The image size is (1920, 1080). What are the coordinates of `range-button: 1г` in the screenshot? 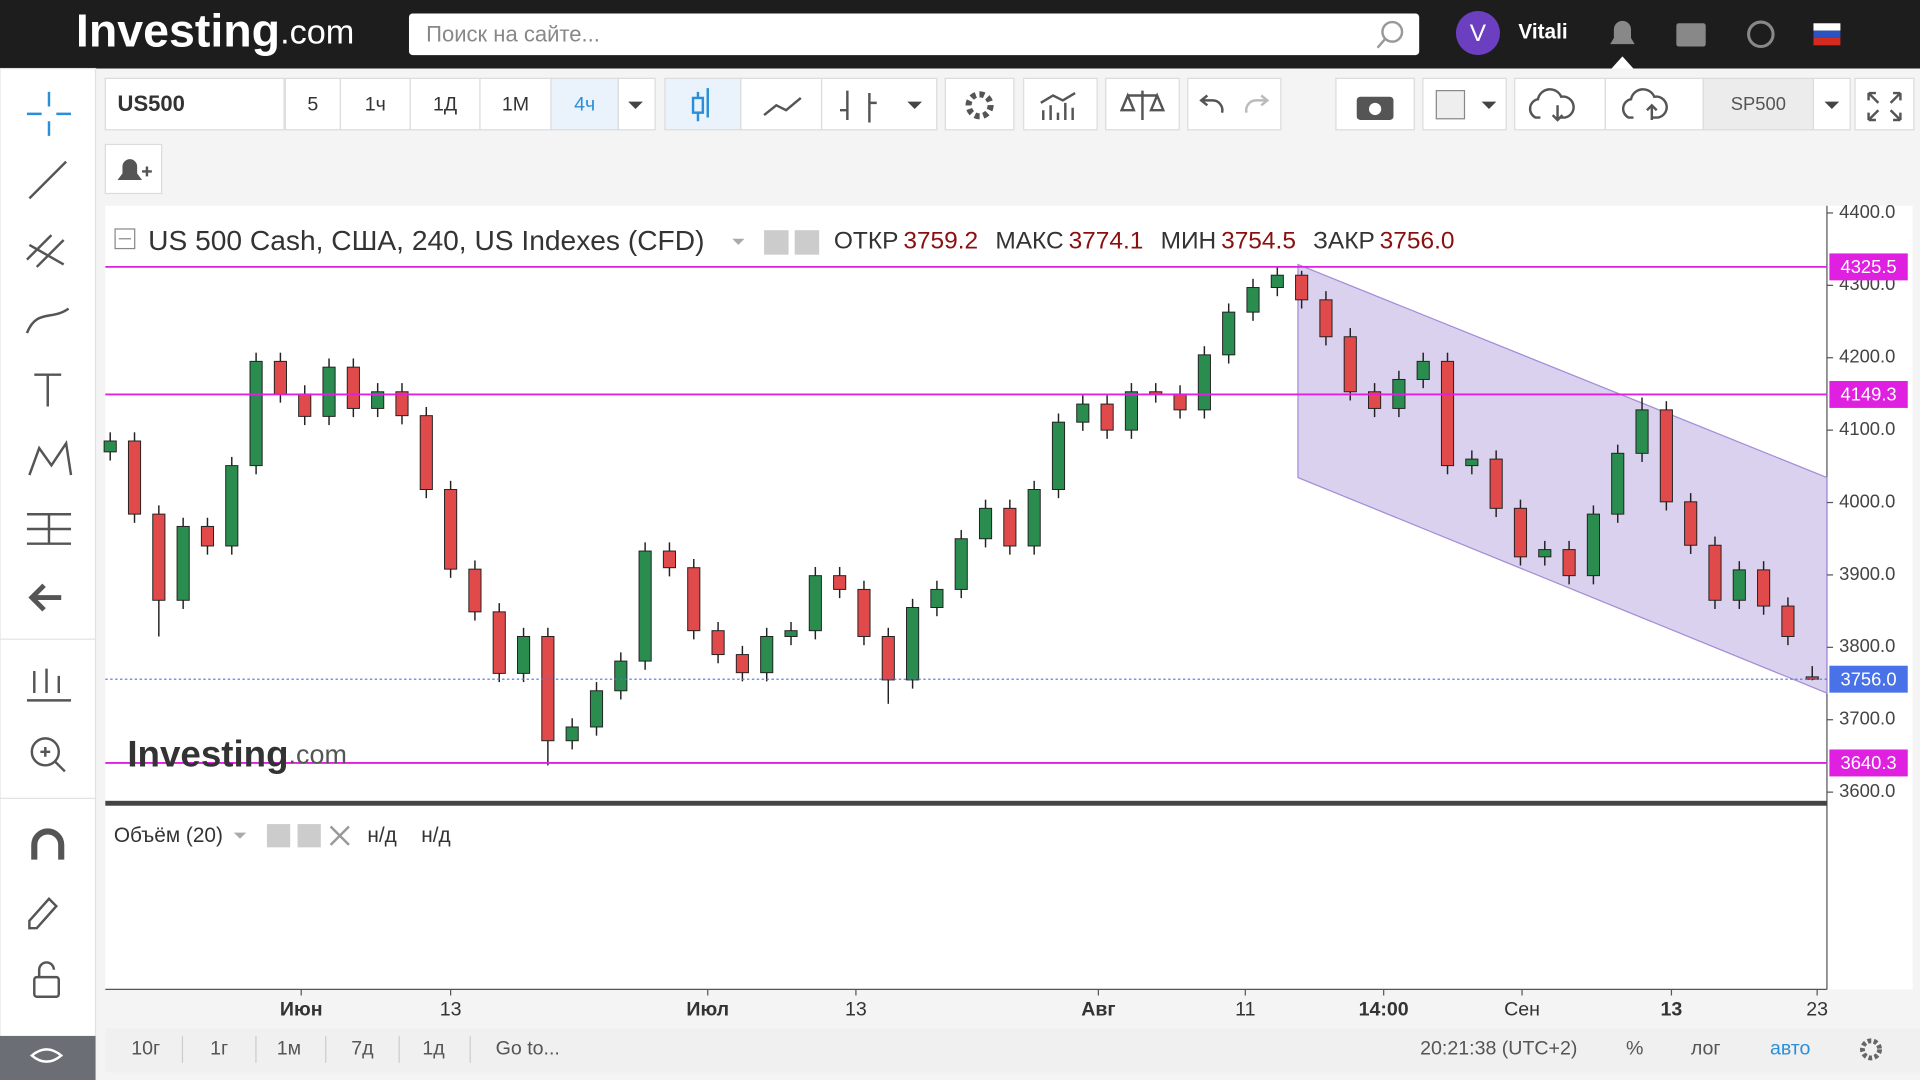 It's located at (219, 1049).